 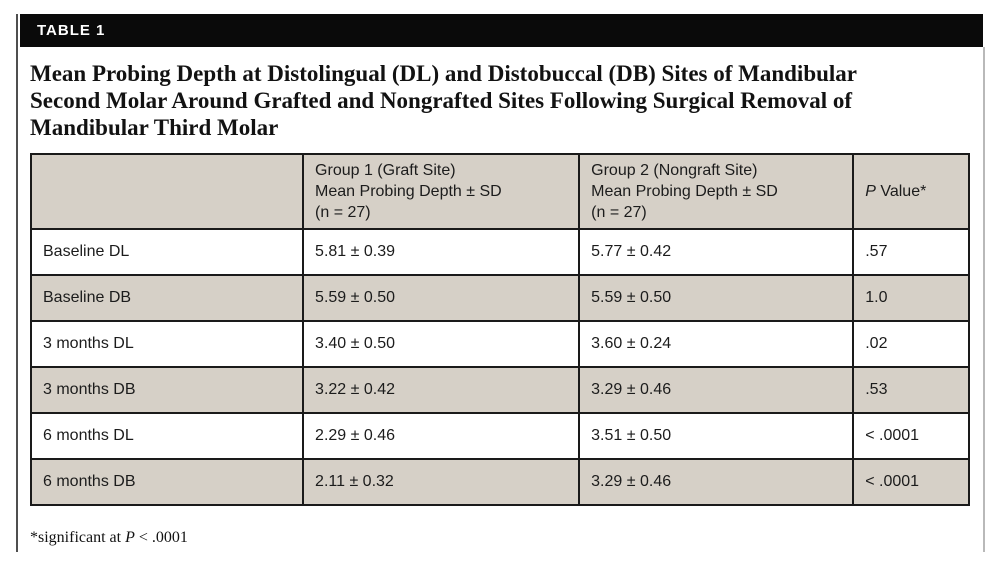 I want to click on row-label-cell: Baseline DB, so click(x=167, y=298).